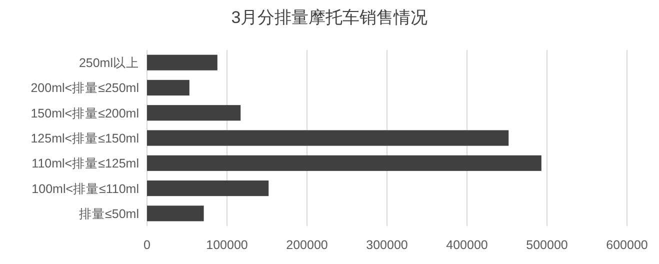  Describe the element at coordinates (467, 245) in the screenshot. I see `x-tick-label: 400000` at that location.